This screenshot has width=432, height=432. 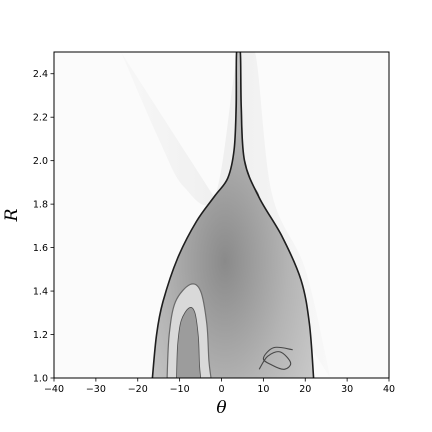 I want to click on y-tick-label: 2.2, so click(x=40, y=118).